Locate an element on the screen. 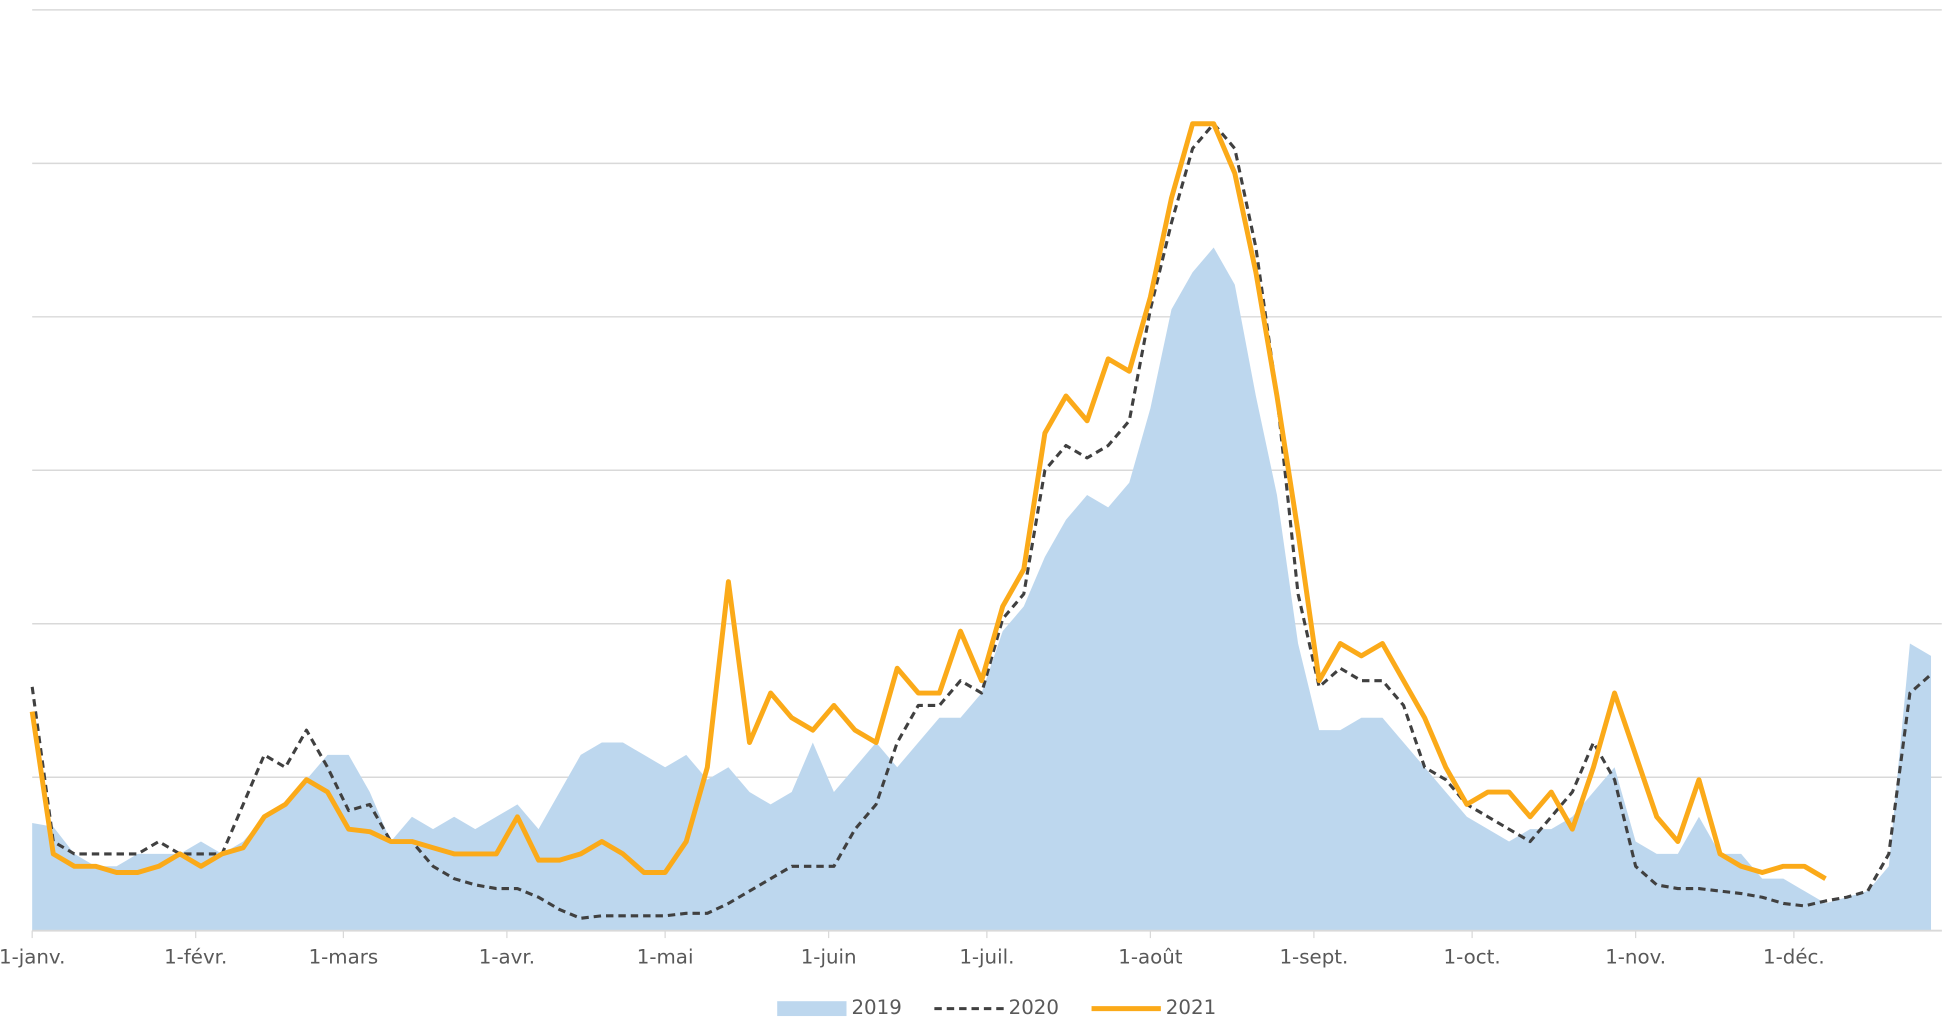 Image resolution: width=1943 pixels, height=1025 pixels. legend-label: 2019 is located at coordinates (876, 1007).